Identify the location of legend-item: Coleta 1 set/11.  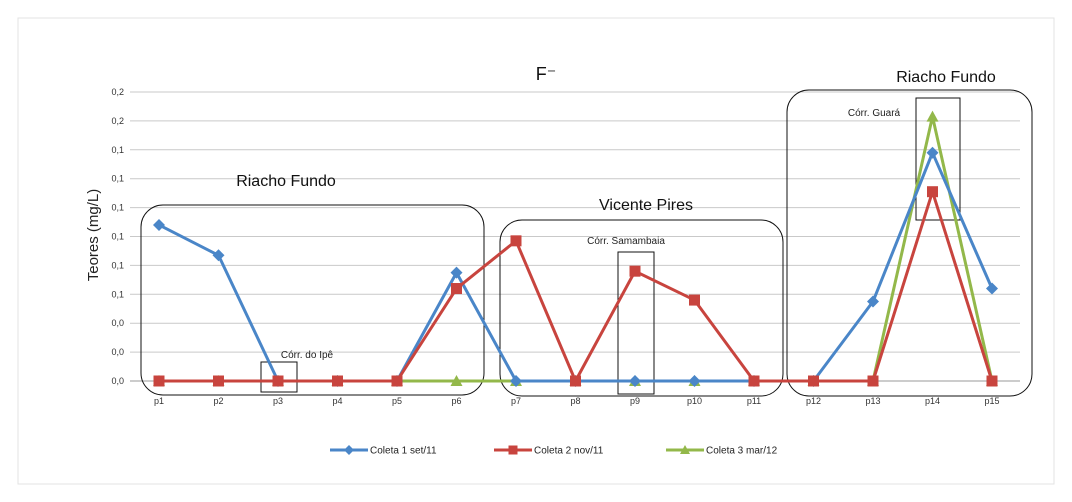
(383, 451).